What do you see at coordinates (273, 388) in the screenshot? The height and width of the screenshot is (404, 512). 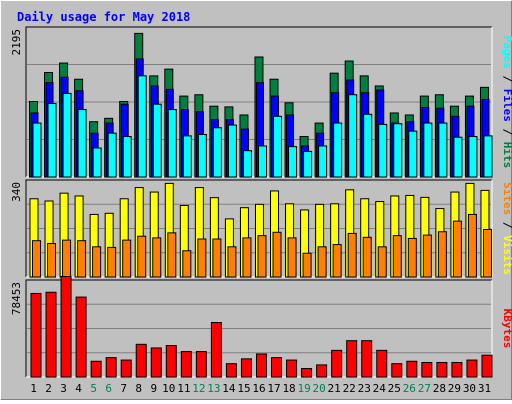 I see `x-tick-label: 17` at bounding box center [273, 388].